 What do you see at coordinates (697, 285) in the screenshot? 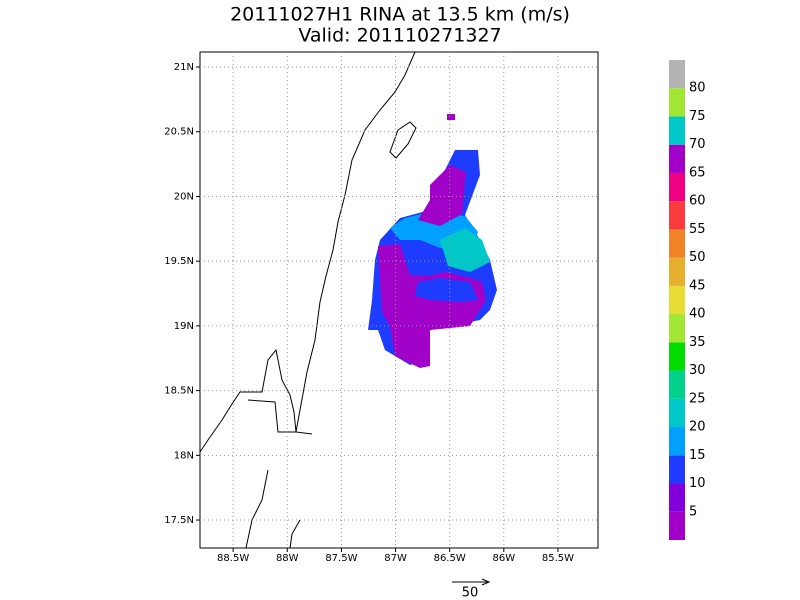
I see `colorbar-label: 45` at bounding box center [697, 285].